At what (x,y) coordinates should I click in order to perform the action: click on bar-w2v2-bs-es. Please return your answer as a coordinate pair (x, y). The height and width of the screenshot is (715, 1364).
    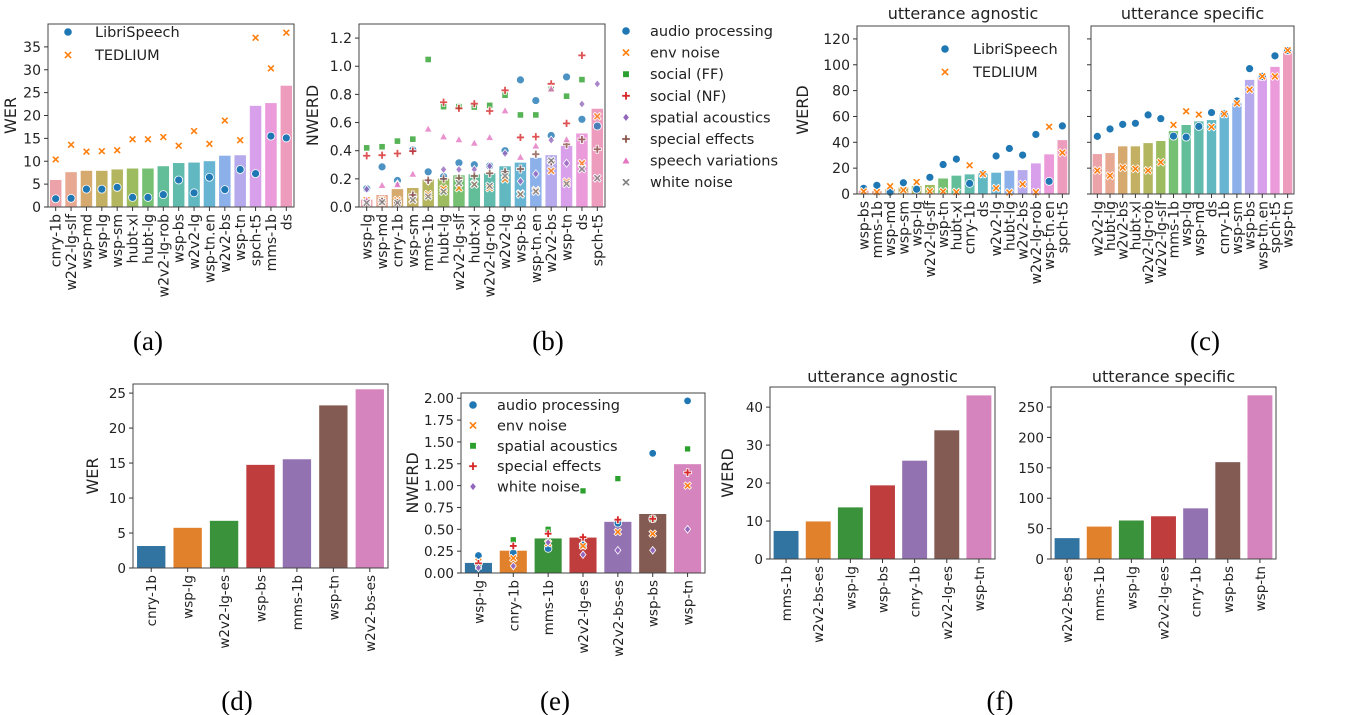
    Looking at the image, I should click on (1067, 548).